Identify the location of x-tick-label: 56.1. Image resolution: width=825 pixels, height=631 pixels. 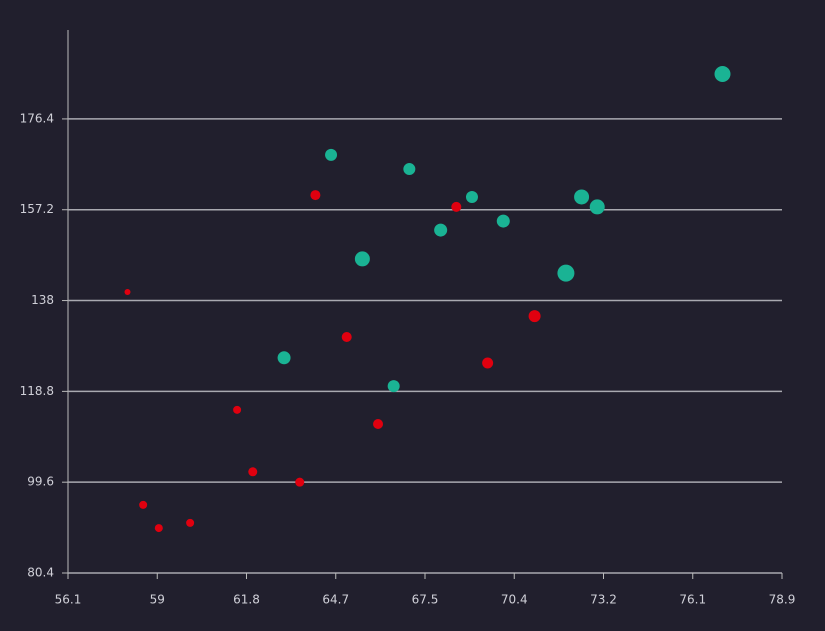
(68, 600).